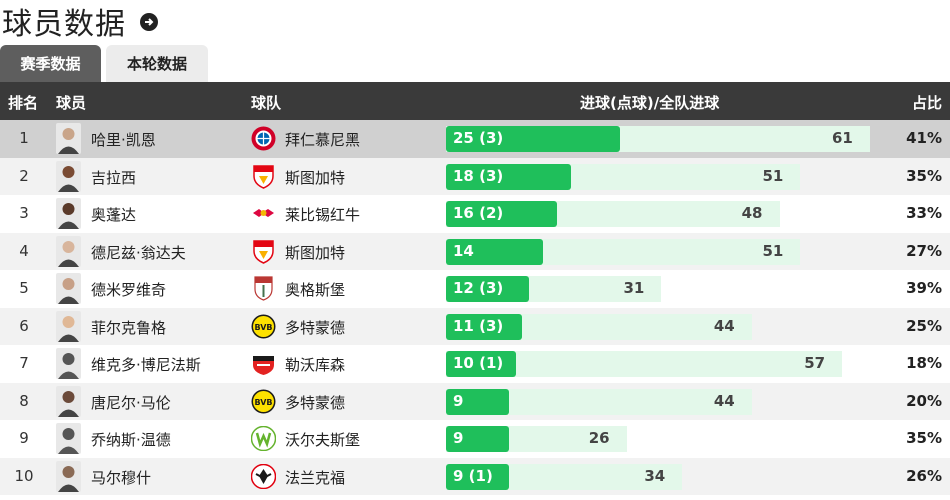 The width and height of the screenshot is (950, 500). What do you see at coordinates (842, 138) in the screenshot?
I see `team-total-label: 61` at bounding box center [842, 138].